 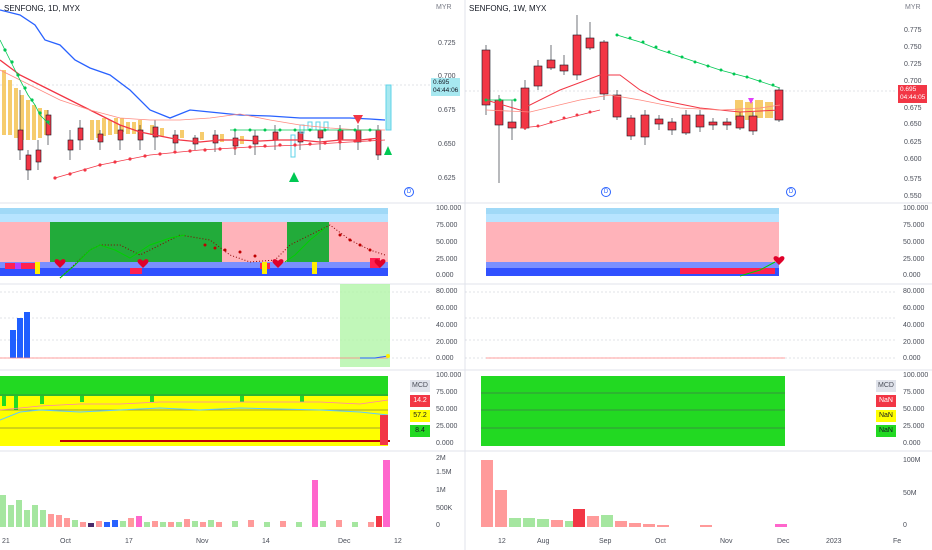 What do you see at coordinates (194, 243) in the screenshot?
I see `left-oscillator-panel` at bounding box center [194, 243].